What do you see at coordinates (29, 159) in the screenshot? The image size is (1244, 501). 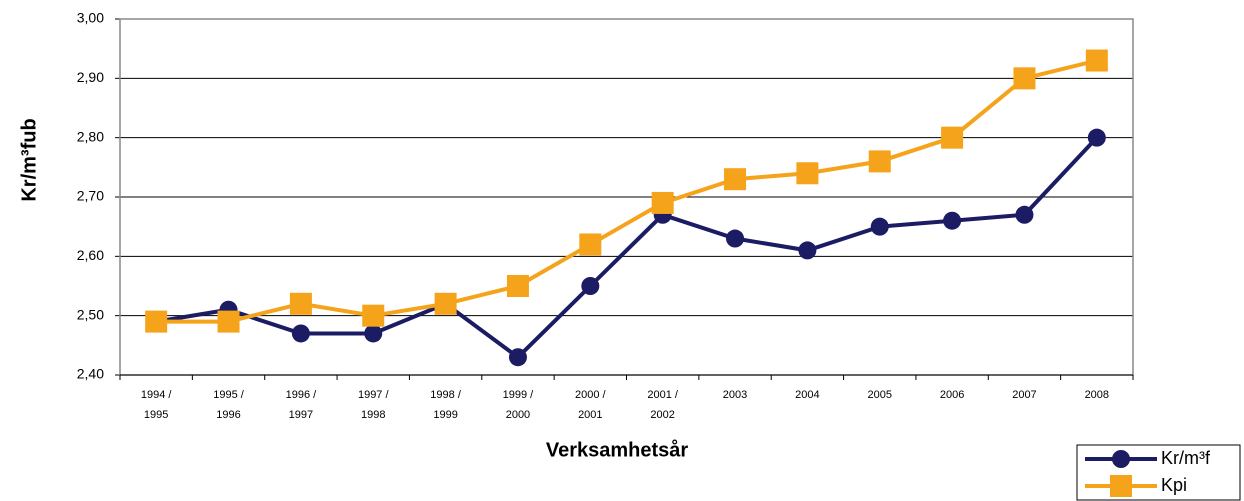 I see `y-axis-title: Kr/m³fub` at bounding box center [29, 159].